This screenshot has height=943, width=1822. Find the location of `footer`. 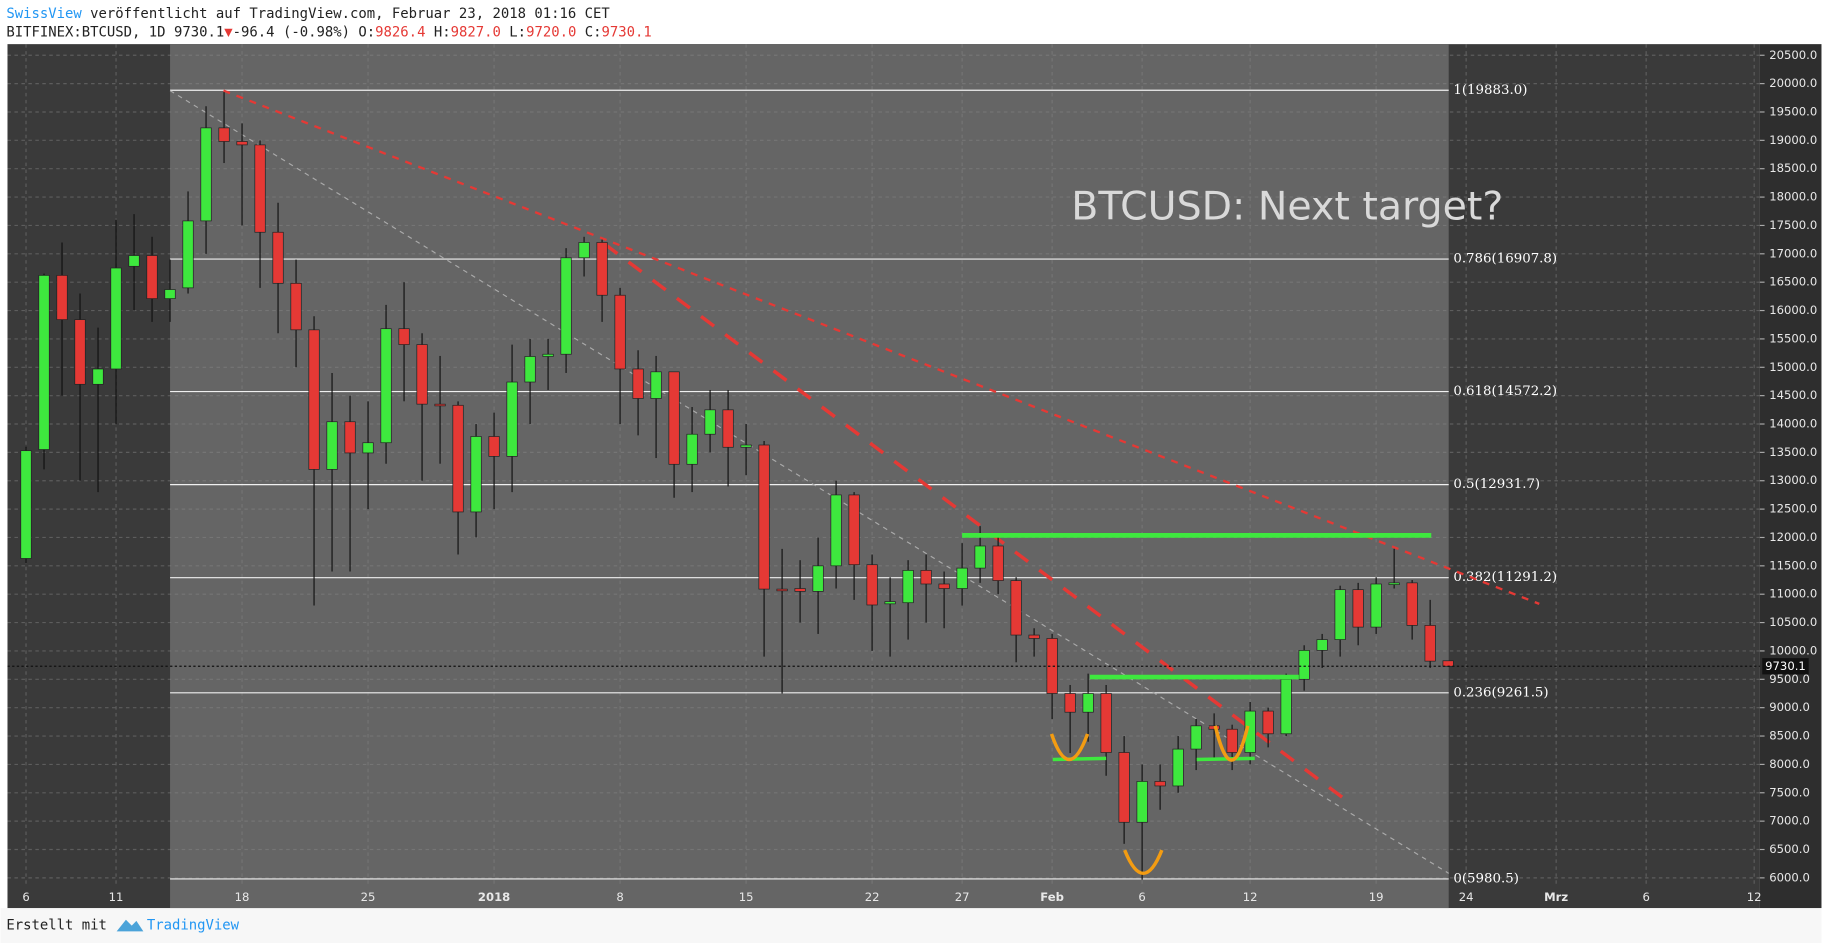

footer is located at coordinates (911, 925).